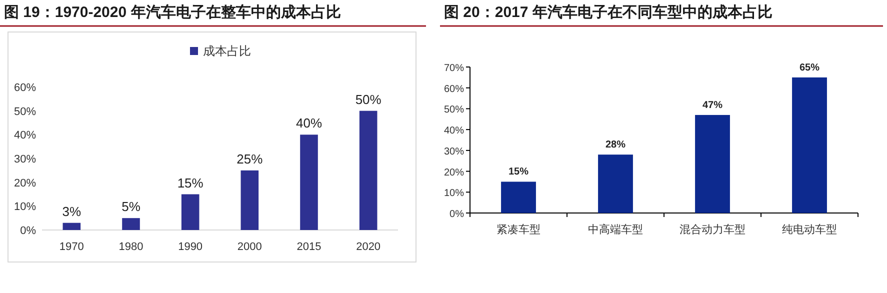 Image resolution: width=887 pixels, height=293 pixels. I want to click on text: 3%, so click(72, 211).